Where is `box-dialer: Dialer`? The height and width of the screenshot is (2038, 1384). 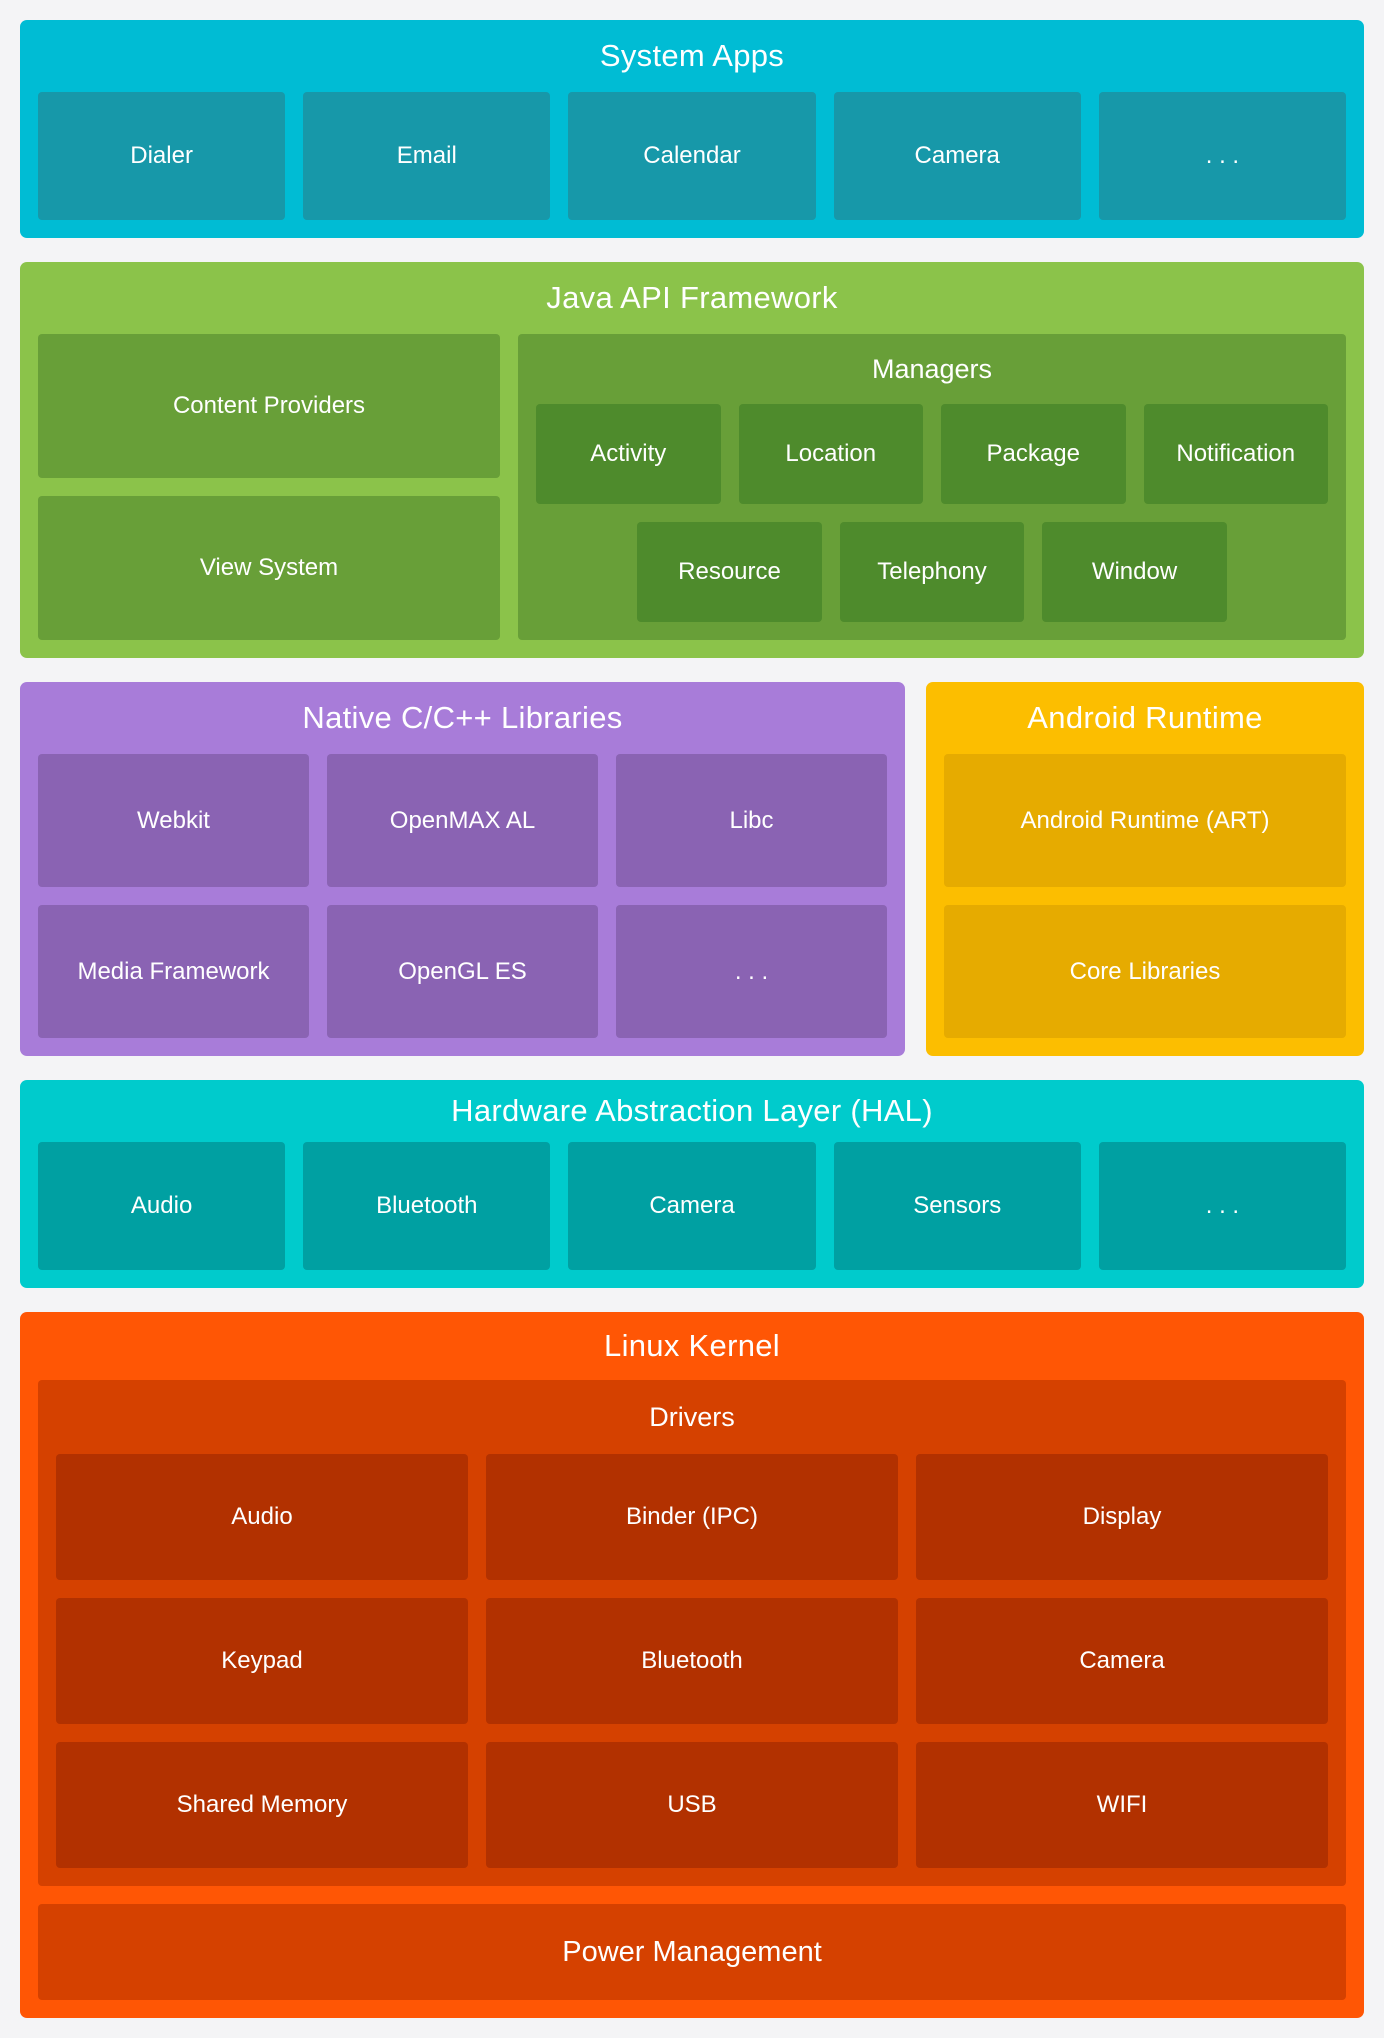 box-dialer: Dialer is located at coordinates (162, 156).